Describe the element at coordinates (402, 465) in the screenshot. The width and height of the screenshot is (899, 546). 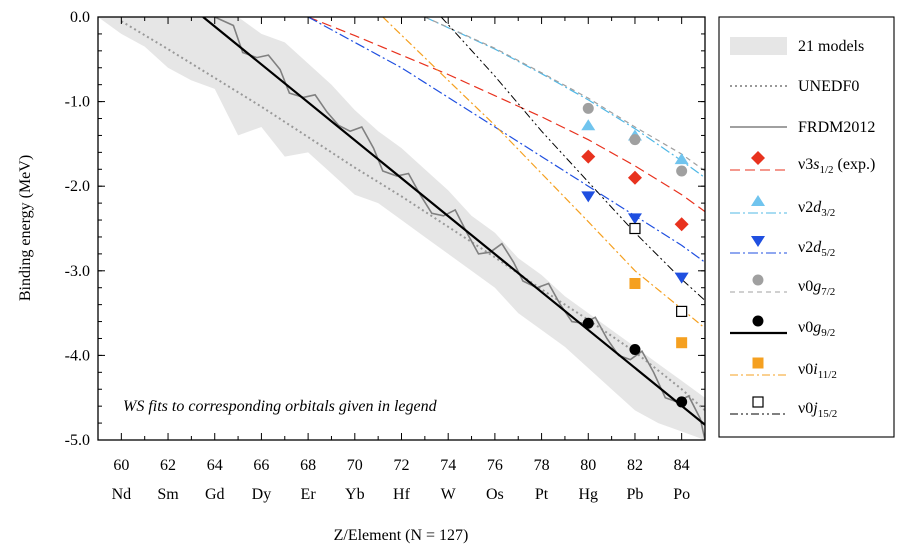
I see `x-tick-label: 72` at that location.